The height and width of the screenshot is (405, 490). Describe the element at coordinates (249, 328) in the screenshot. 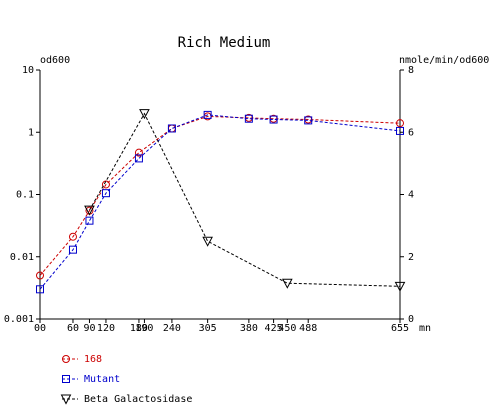

I see `x-tick-label: 380` at that location.